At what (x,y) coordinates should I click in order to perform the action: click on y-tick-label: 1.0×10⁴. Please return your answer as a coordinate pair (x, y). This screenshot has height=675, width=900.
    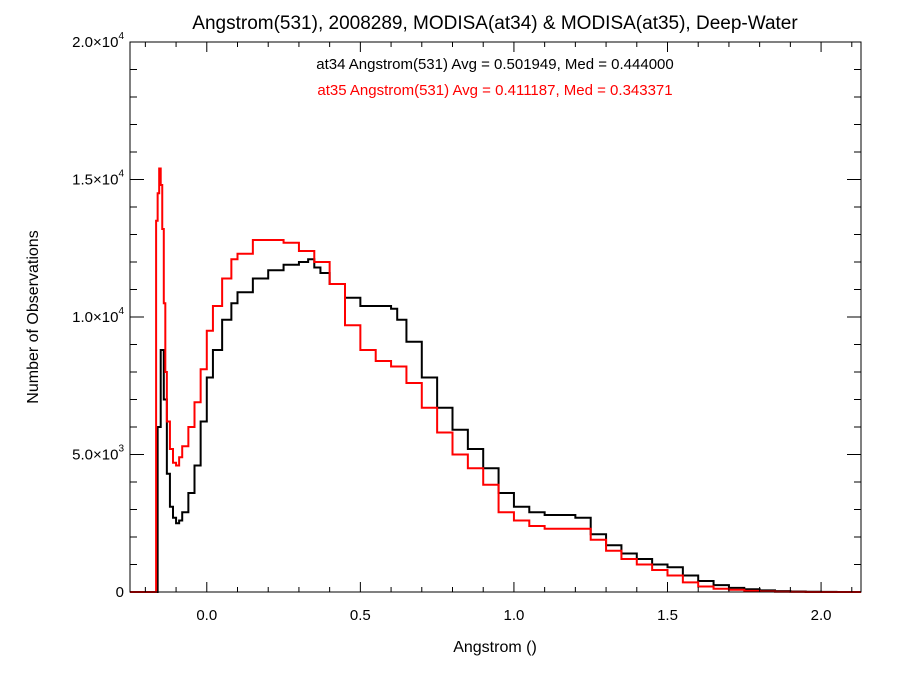
    Looking at the image, I should click on (98, 316).